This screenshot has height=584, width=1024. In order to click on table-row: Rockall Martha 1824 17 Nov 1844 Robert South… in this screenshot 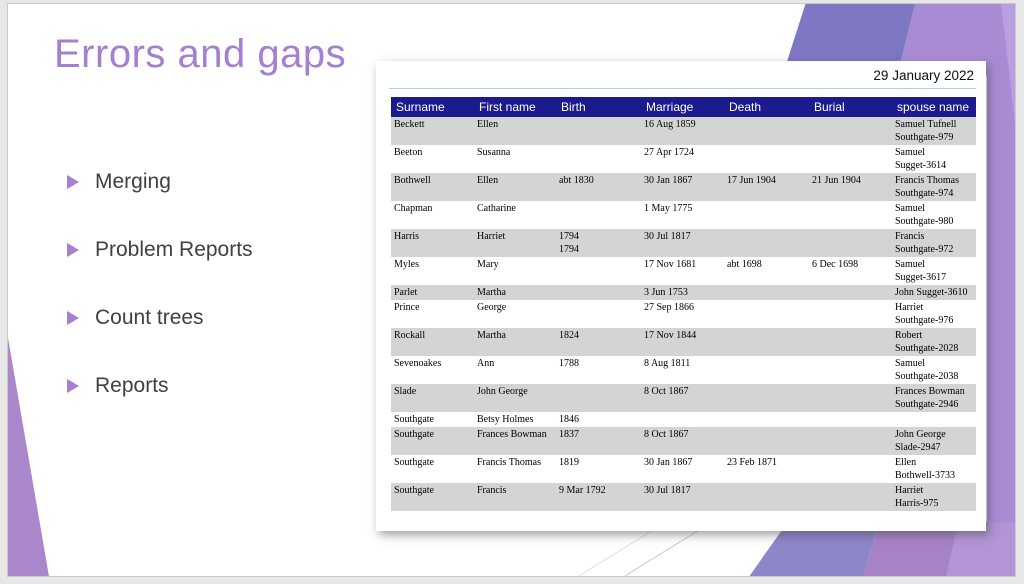, I will do `click(683, 342)`.